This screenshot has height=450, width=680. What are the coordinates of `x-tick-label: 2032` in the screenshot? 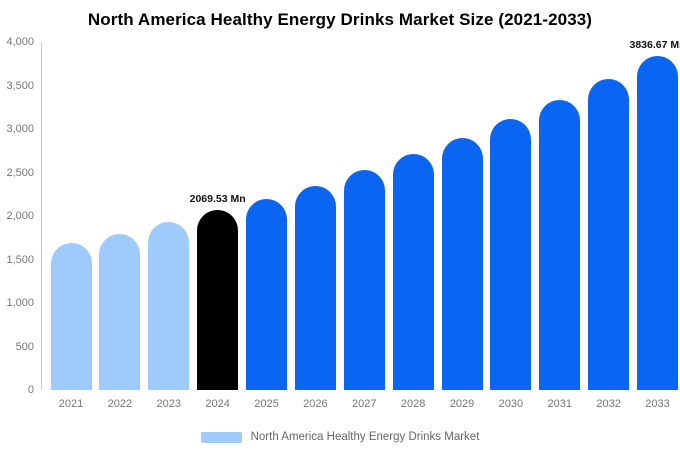 It's located at (608, 404).